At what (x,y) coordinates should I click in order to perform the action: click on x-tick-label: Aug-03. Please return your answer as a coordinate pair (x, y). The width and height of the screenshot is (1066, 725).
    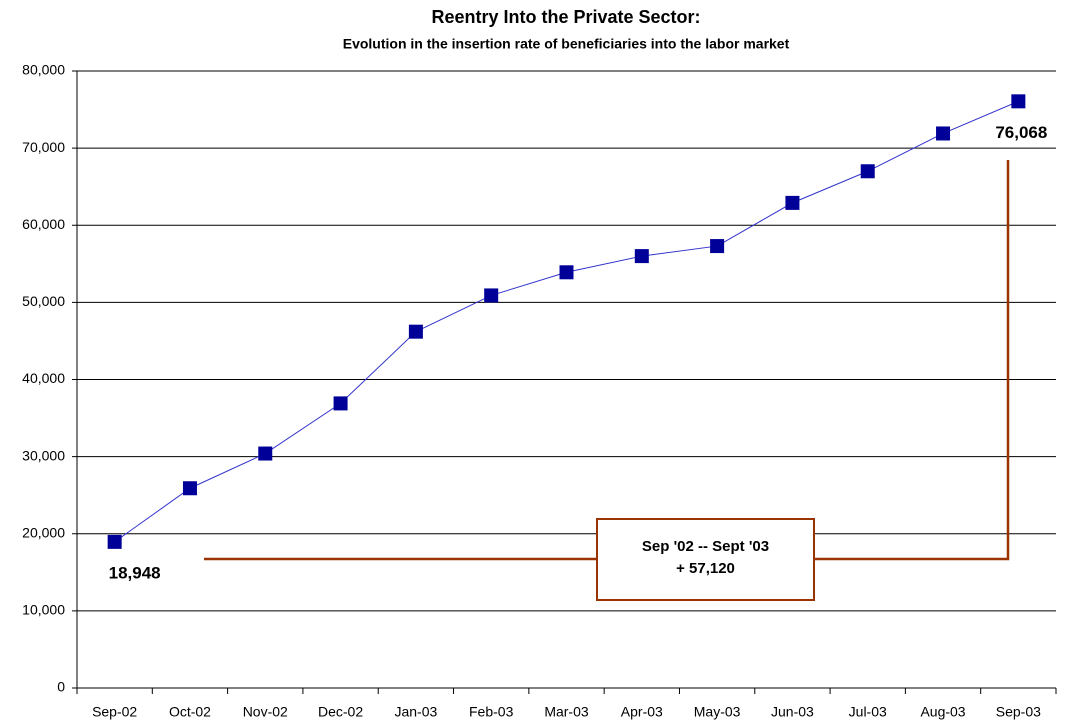
    Looking at the image, I should click on (942, 712).